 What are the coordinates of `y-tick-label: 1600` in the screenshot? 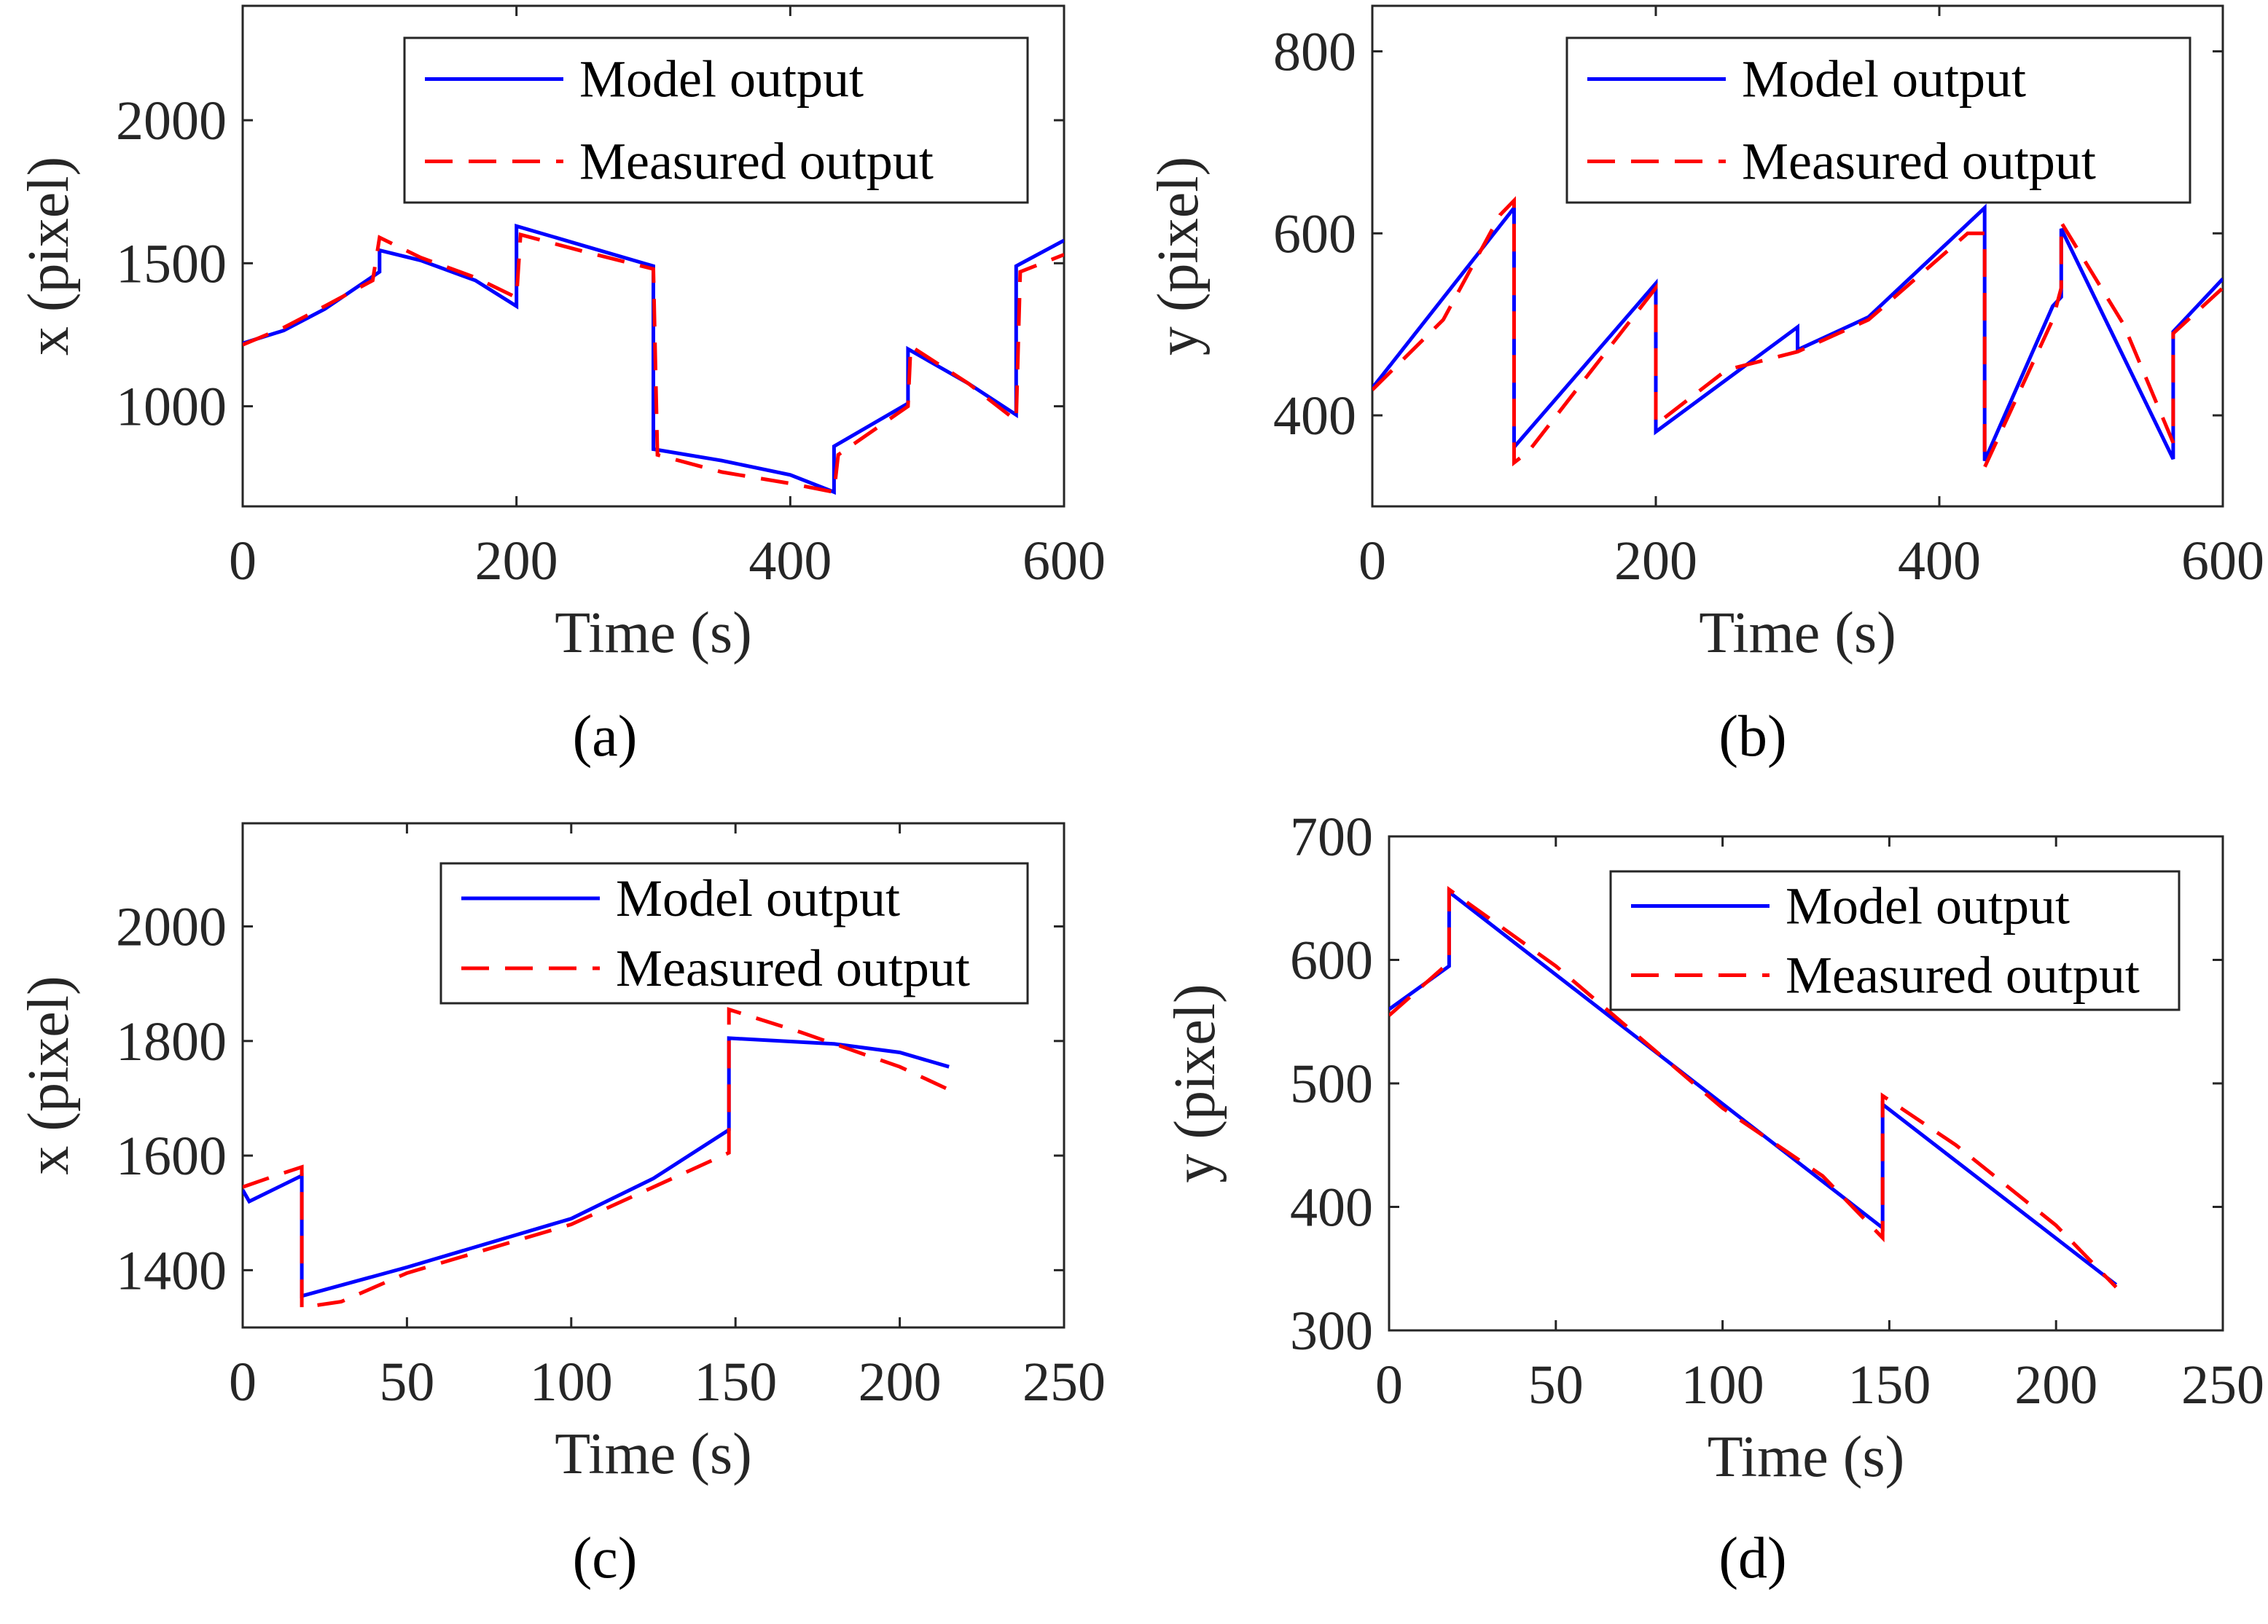 It's located at (171, 1156).